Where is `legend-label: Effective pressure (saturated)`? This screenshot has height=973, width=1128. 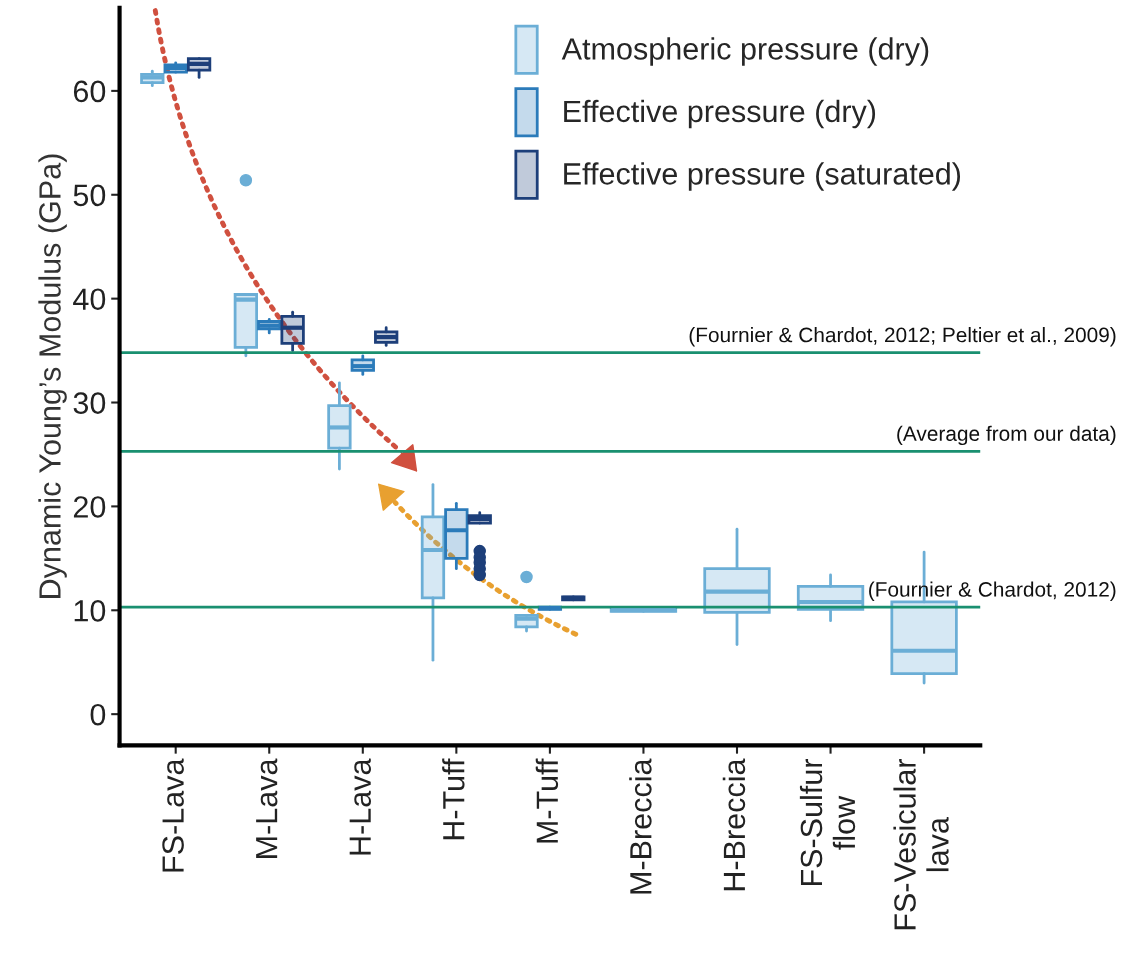 legend-label: Effective pressure (saturated) is located at coordinates (762, 176).